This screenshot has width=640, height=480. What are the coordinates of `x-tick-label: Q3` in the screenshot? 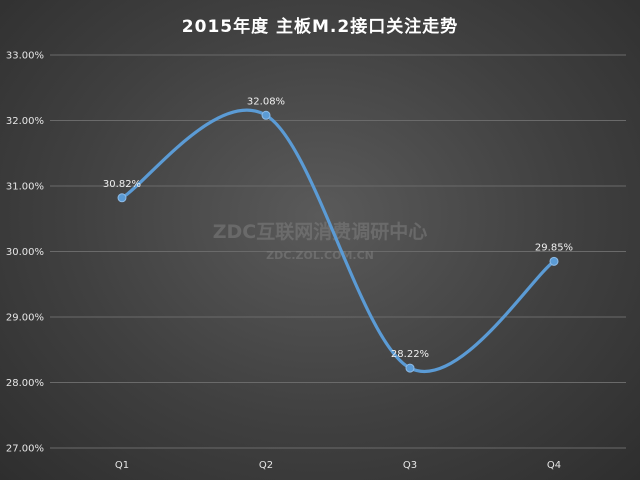 It's located at (410, 465).